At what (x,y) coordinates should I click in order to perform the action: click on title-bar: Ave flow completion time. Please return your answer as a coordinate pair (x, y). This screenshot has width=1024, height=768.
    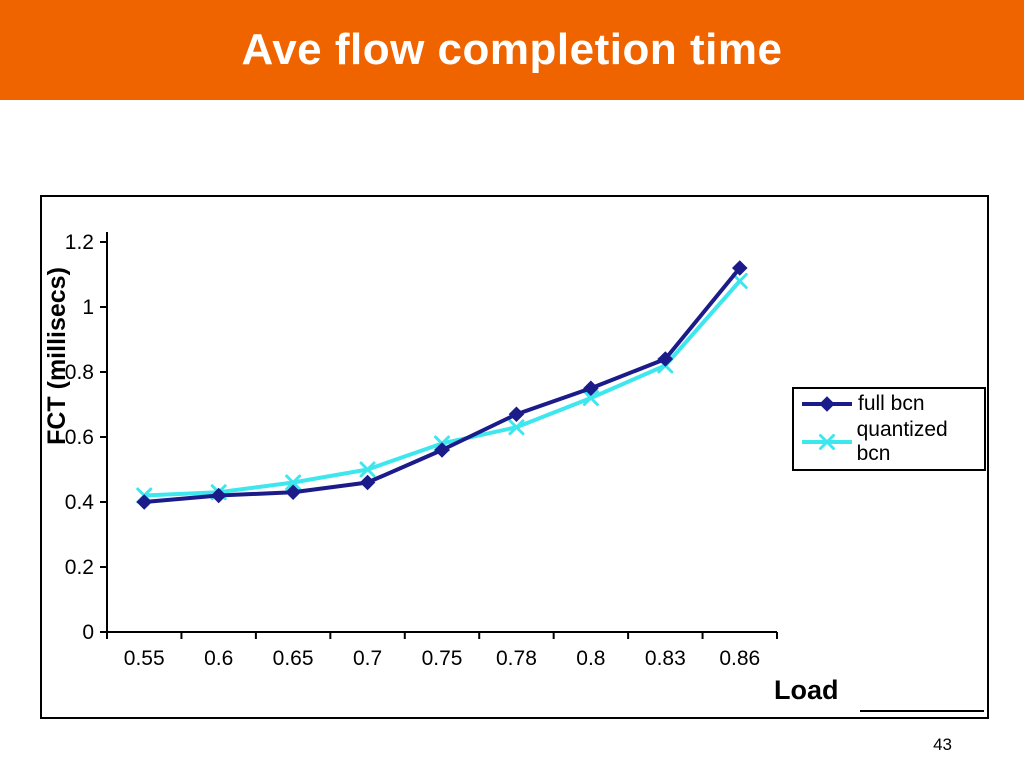
    Looking at the image, I should click on (512, 50).